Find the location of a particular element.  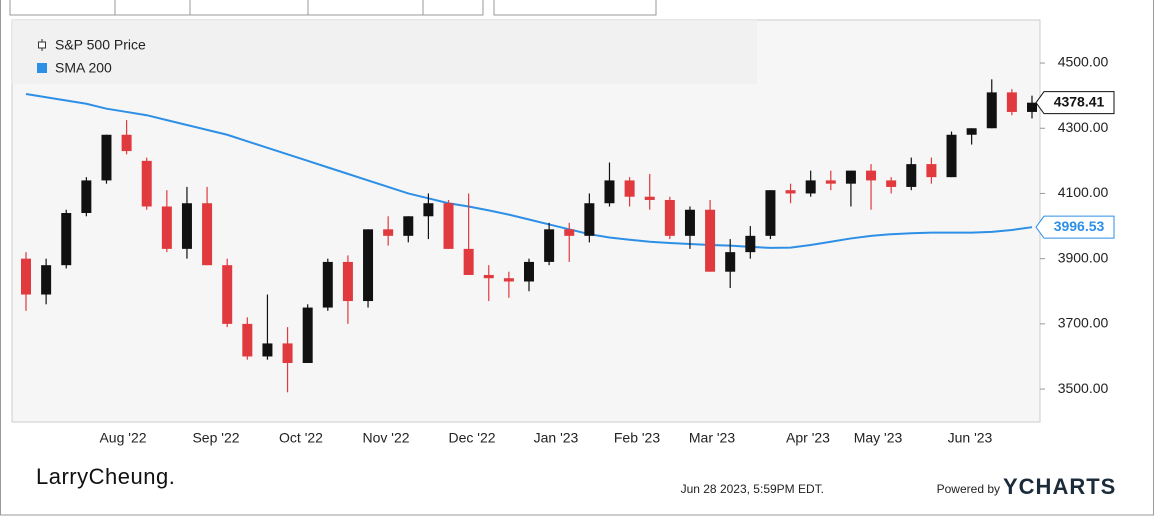

legend-label: S&P 500 Price is located at coordinates (100, 45).